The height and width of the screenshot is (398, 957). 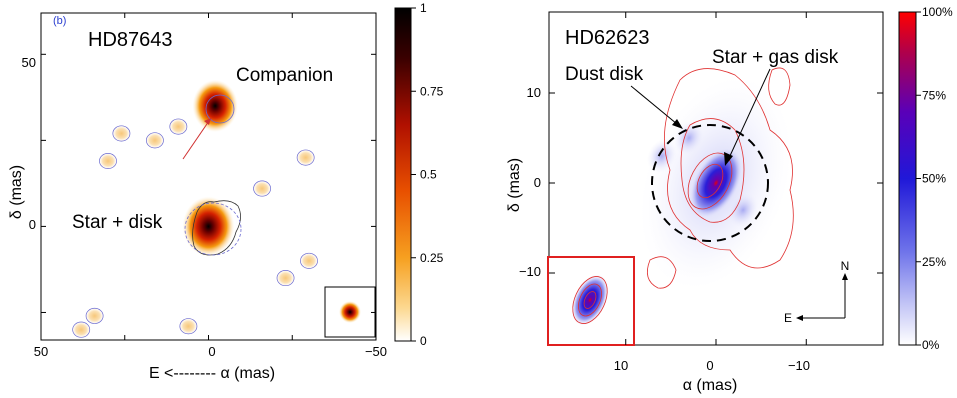 I want to click on left-ylabel: δ (mas), so click(x=16, y=192).